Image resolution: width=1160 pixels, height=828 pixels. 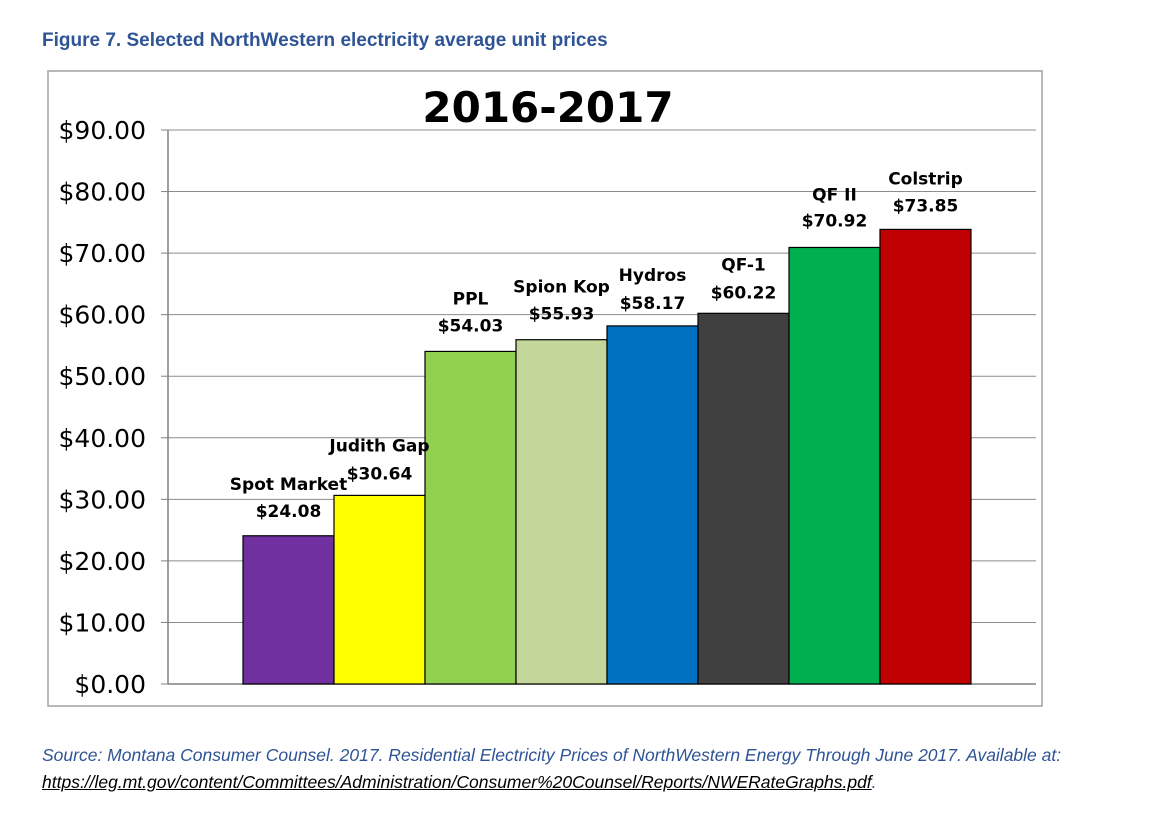 What do you see at coordinates (744, 293) in the screenshot?
I see `data-label: $60.22` at bounding box center [744, 293].